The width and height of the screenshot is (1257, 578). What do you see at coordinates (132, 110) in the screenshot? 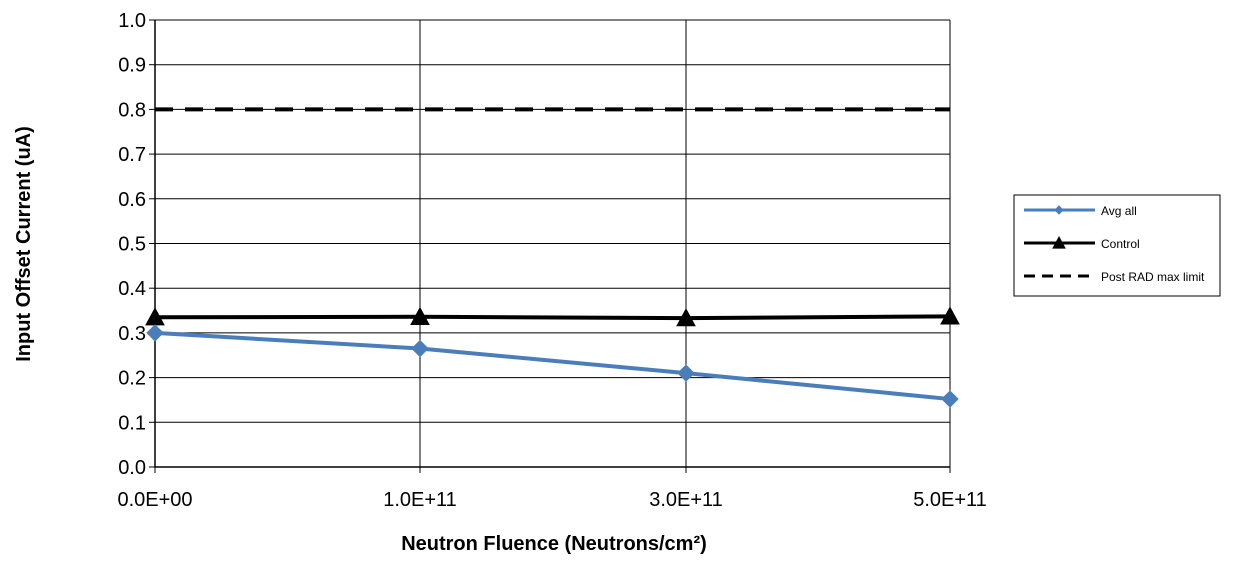
I see `y-tick-label: 0.8` at bounding box center [132, 110].